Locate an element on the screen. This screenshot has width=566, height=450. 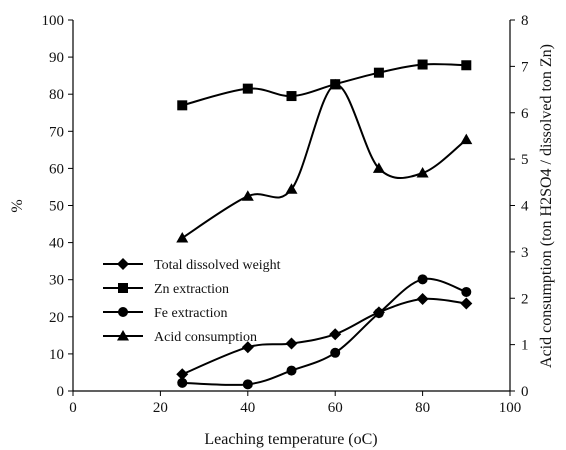
legend-entry: Acid consumption is located at coordinates (205, 337).